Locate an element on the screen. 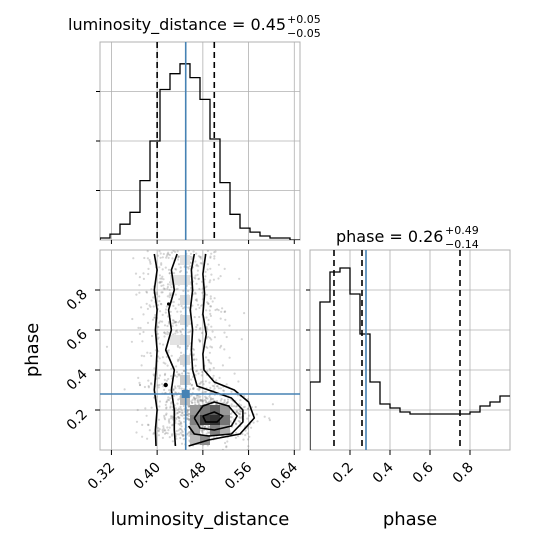 This screenshot has width=550, height=550. density-cell is located at coordinates (195, 430).